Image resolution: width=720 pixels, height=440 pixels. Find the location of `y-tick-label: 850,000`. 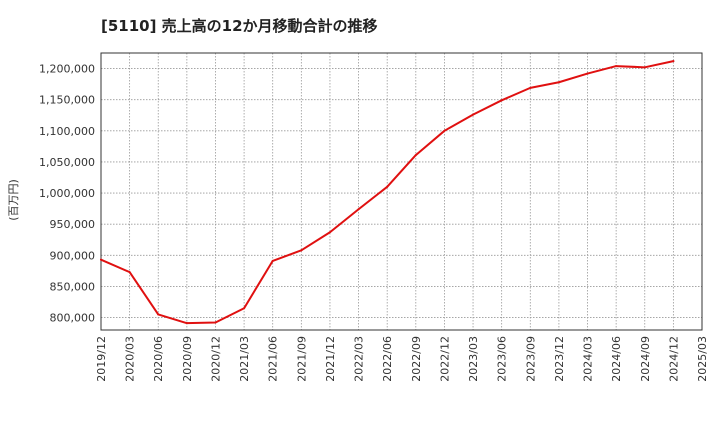

y-tick-label: 850,000 is located at coordinates (73, 286).